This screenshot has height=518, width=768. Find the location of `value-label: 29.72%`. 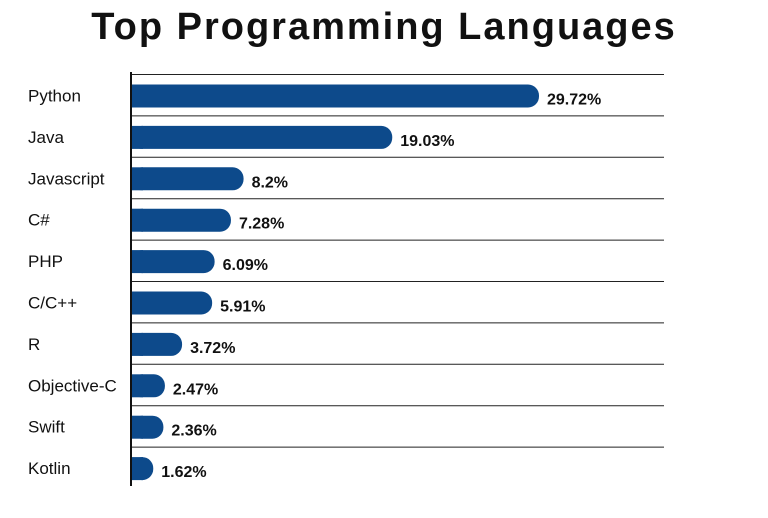

value-label: 29.72% is located at coordinates (574, 100).